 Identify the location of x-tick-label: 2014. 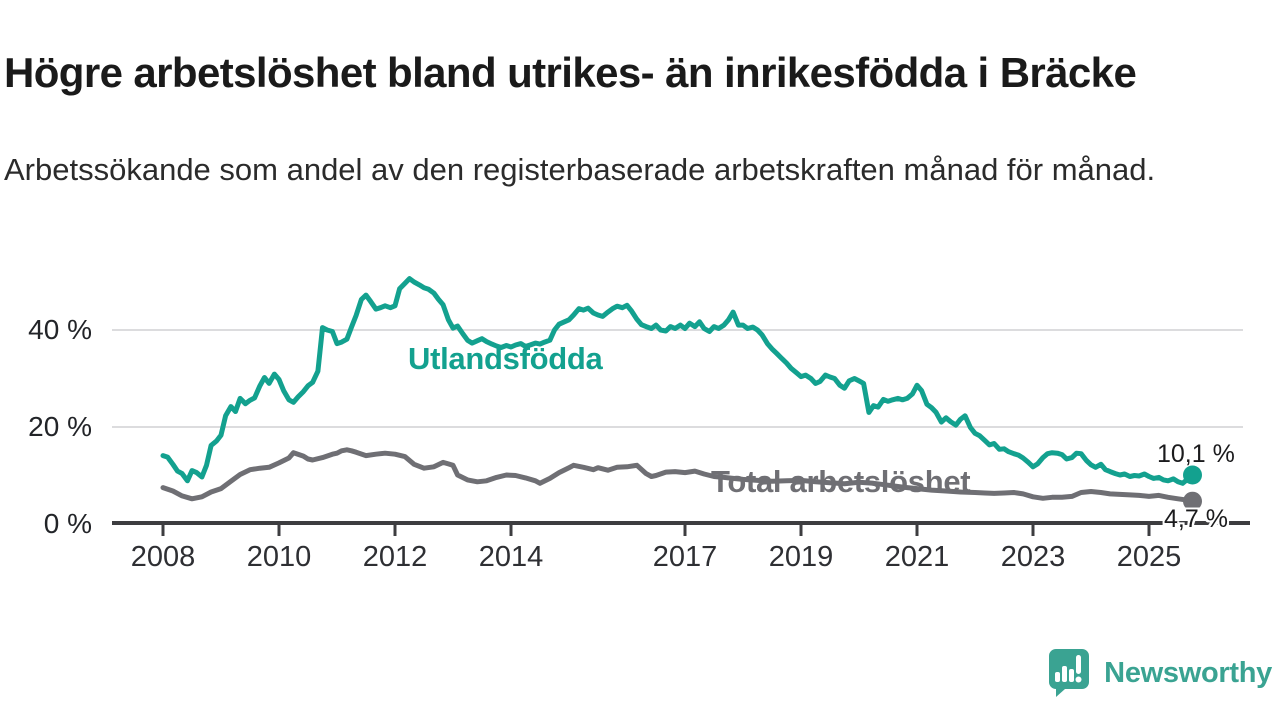
(511, 557).